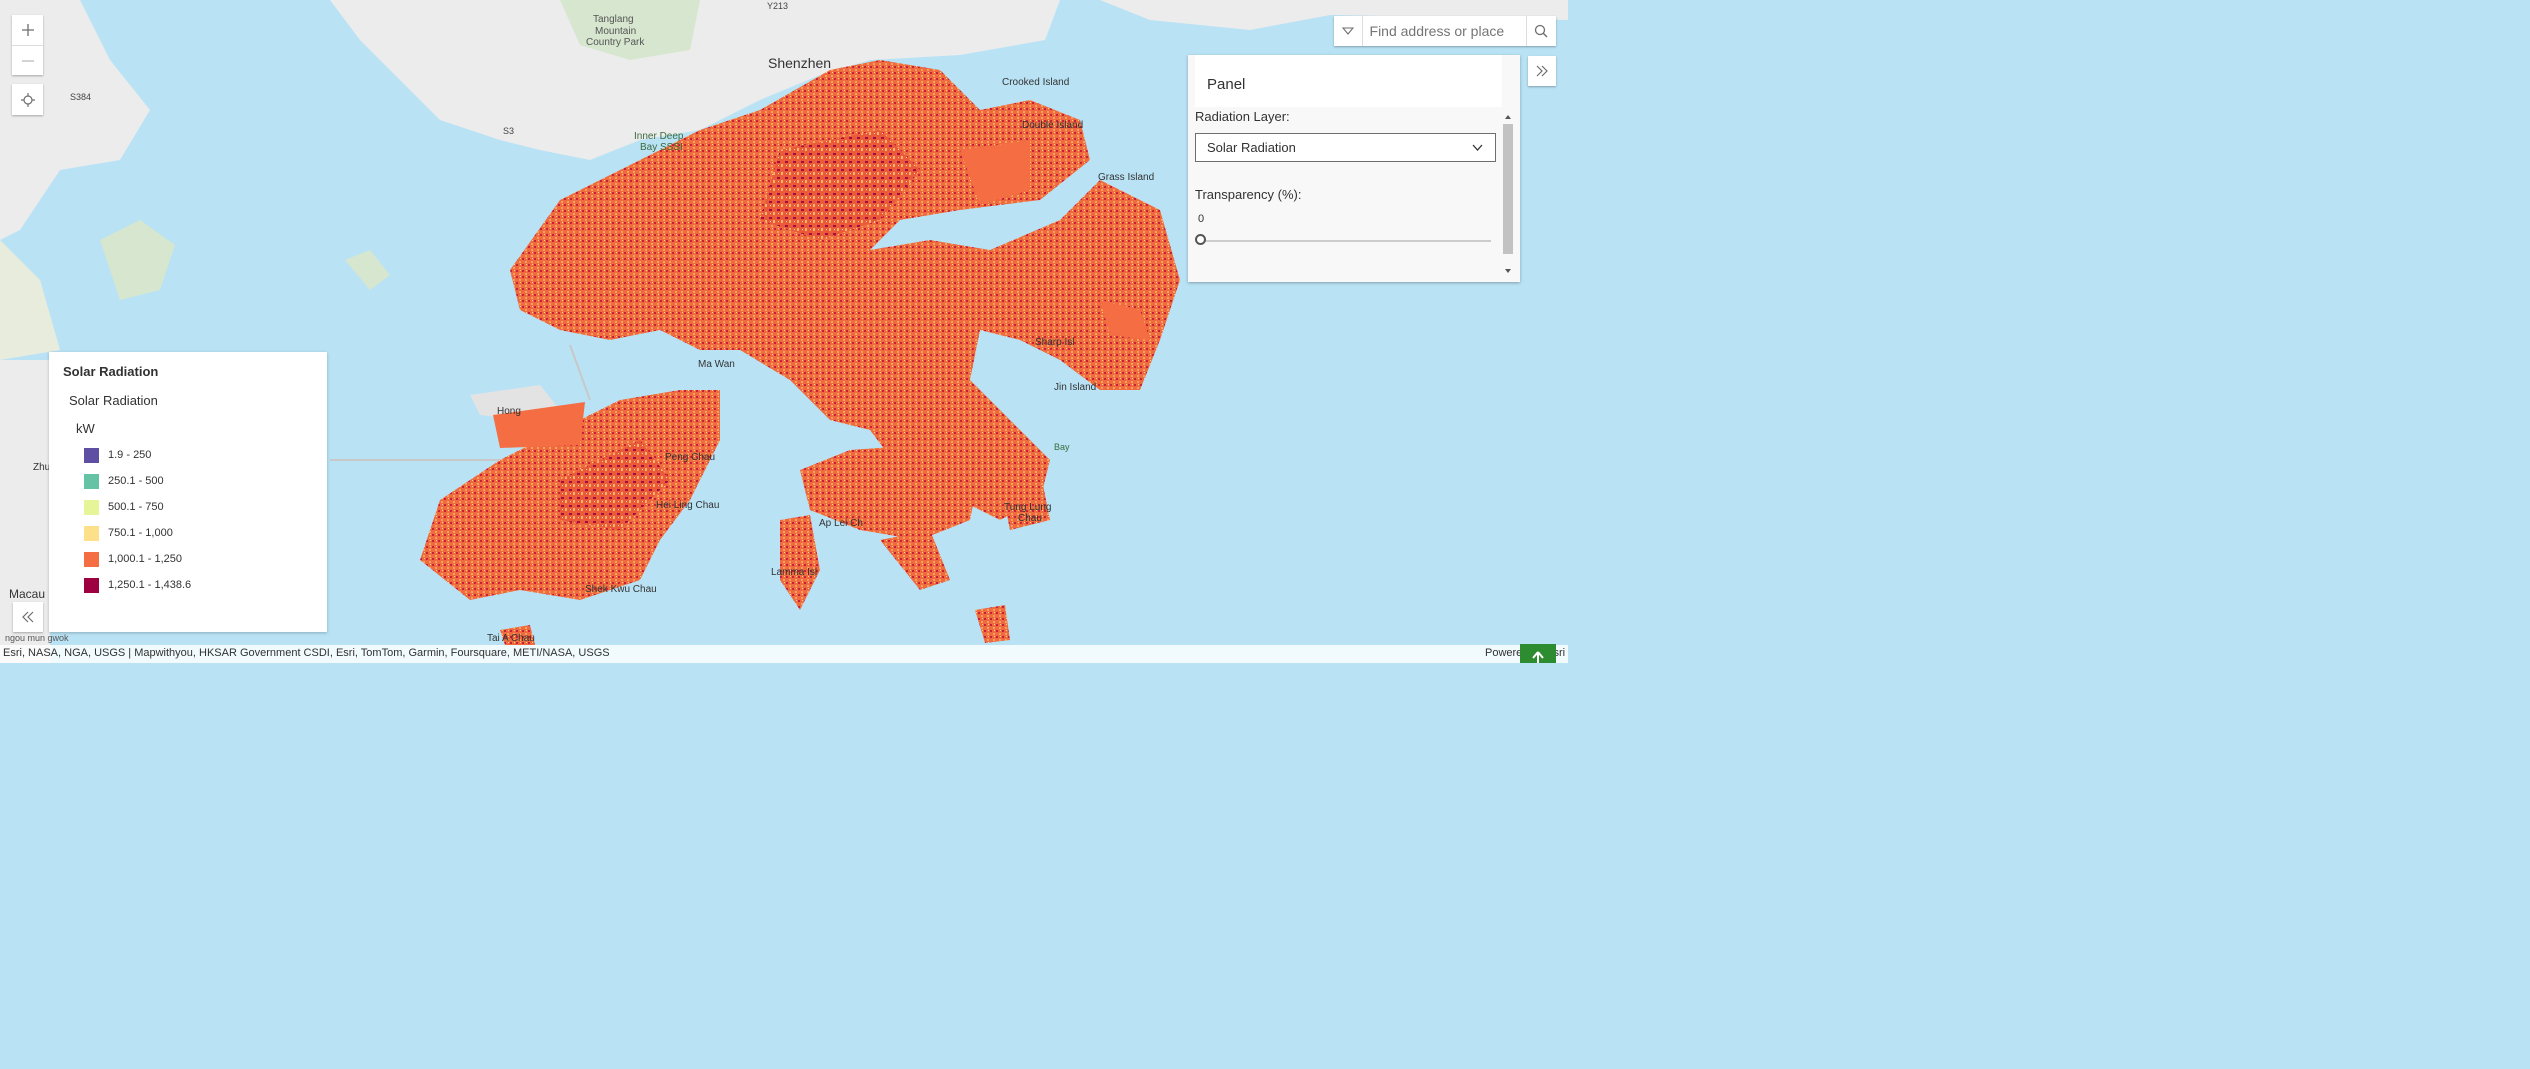 Image resolution: width=2530 pixels, height=1069 pixels. I want to click on legend-item: 250.1 - 500, so click(124, 481).